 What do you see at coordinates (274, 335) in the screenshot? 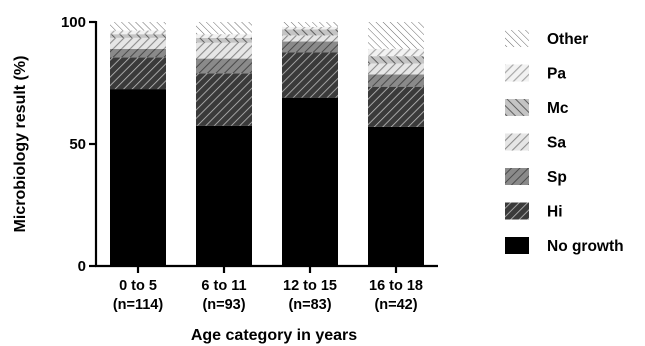
I see `x-axis-title: Age category in years` at bounding box center [274, 335].